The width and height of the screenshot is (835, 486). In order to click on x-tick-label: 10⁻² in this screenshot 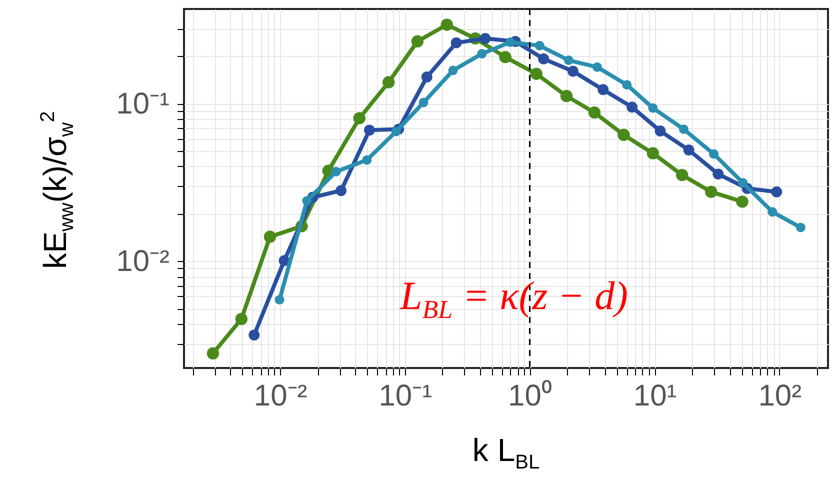, I will do `click(281, 396)`.